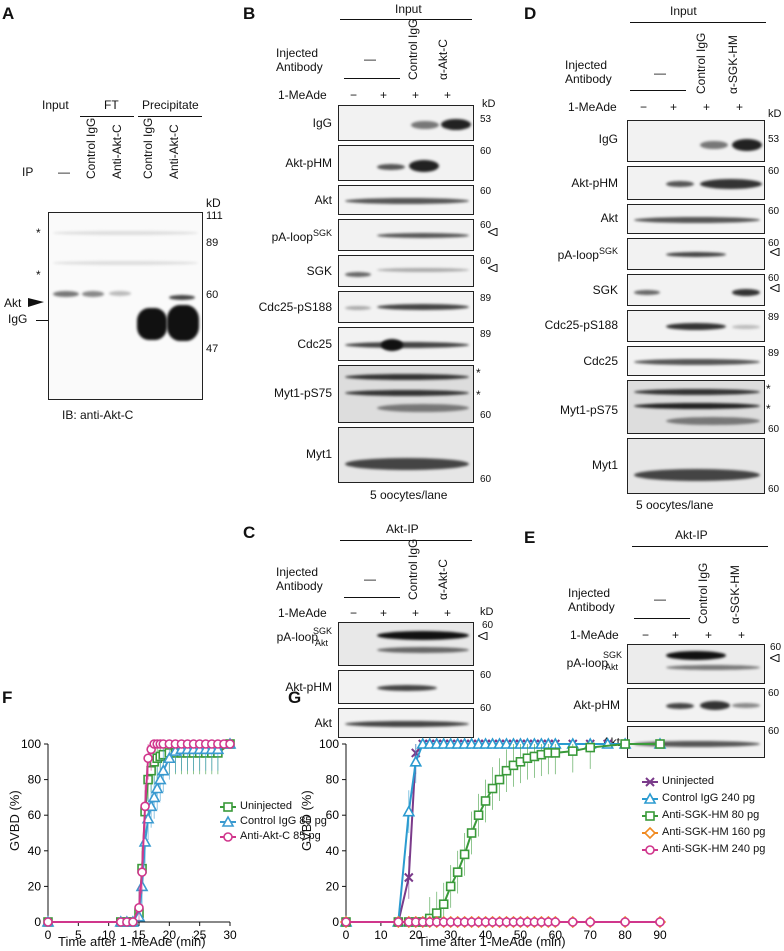  I want to click on chart-f-y-tick-label: 80, so click(35, 780).